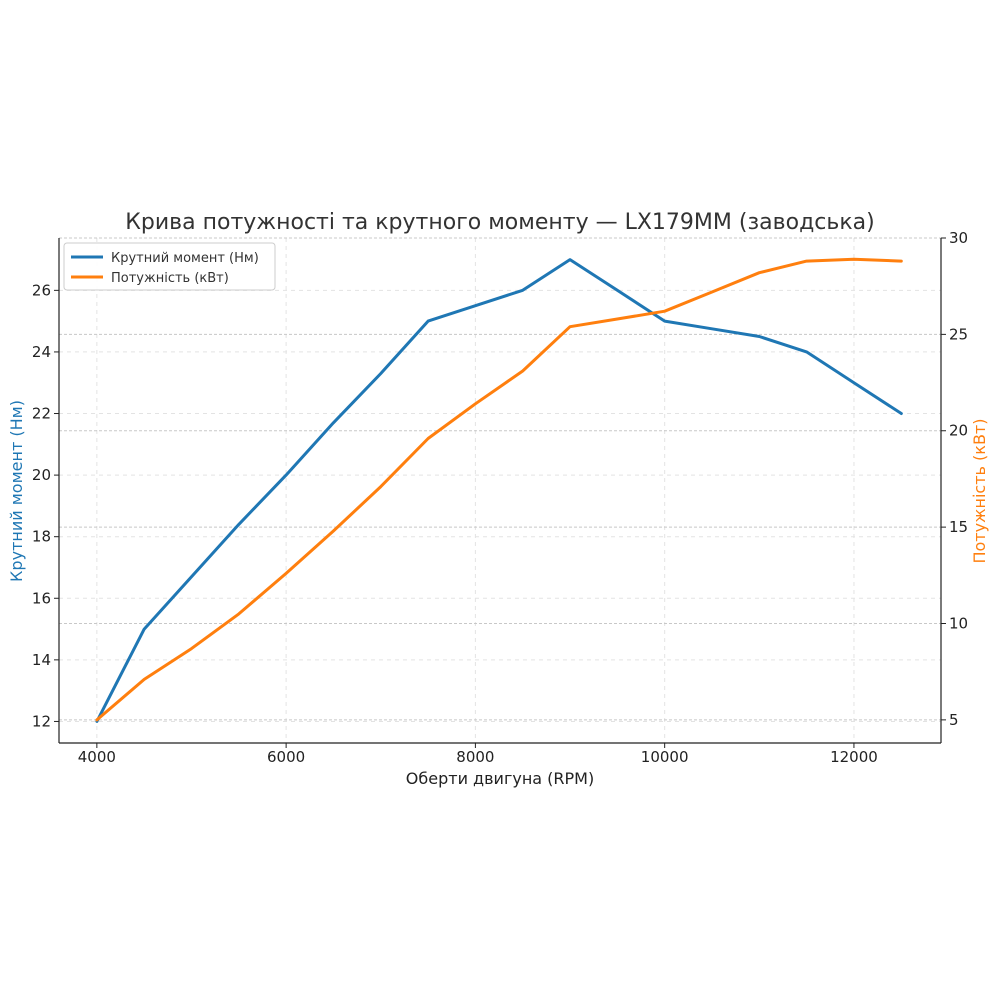 The image size is (1000, 1004). What do you see at coordinates (41, 414) in the screenshot?
I see `y-left-tick-label: 22` at bounding box center [41, 414].